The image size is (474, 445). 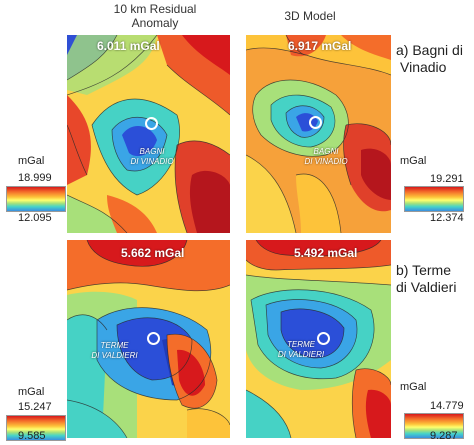 I want to click on spring-marker-b-model, so click(x=323, y=338).